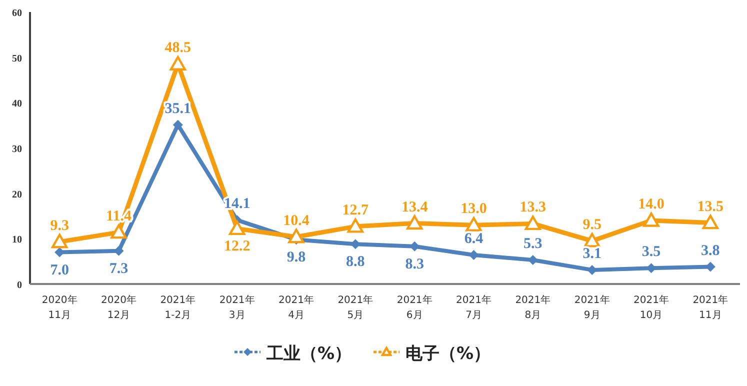 This screenshot has height=386, width=747. What do you see at coordinates (474, 238) in the screenshot?
I see `data-label: 6.4` at bounding box center [474, 238].